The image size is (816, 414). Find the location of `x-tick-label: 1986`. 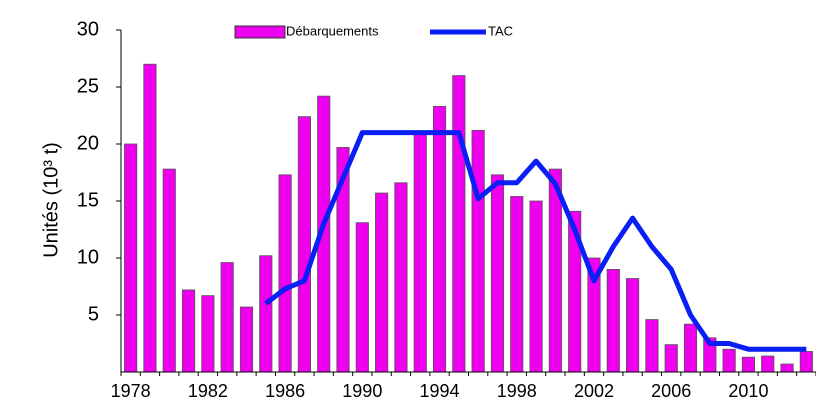

x-tick-label: 1986 is located at coordinates (285, 391).